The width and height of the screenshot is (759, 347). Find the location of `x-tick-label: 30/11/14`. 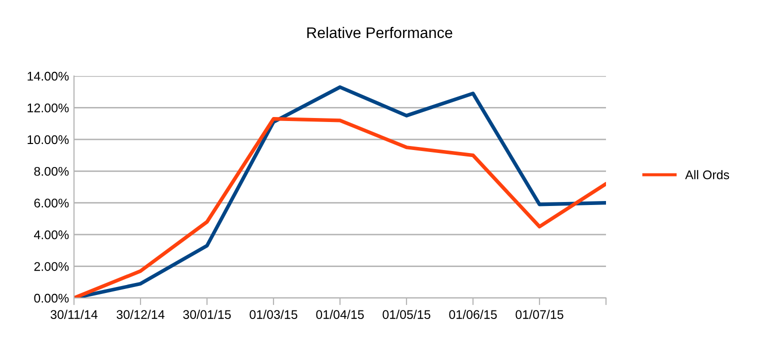

x-tick-label: 30/11/14 is located at coordinates (74, 314).